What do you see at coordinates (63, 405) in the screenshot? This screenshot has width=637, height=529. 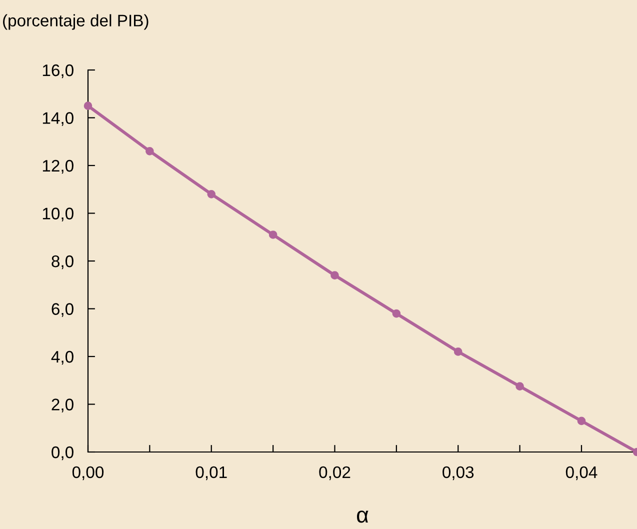 I see `y-tick-label: 2,0` at bounding box center [63, 405].